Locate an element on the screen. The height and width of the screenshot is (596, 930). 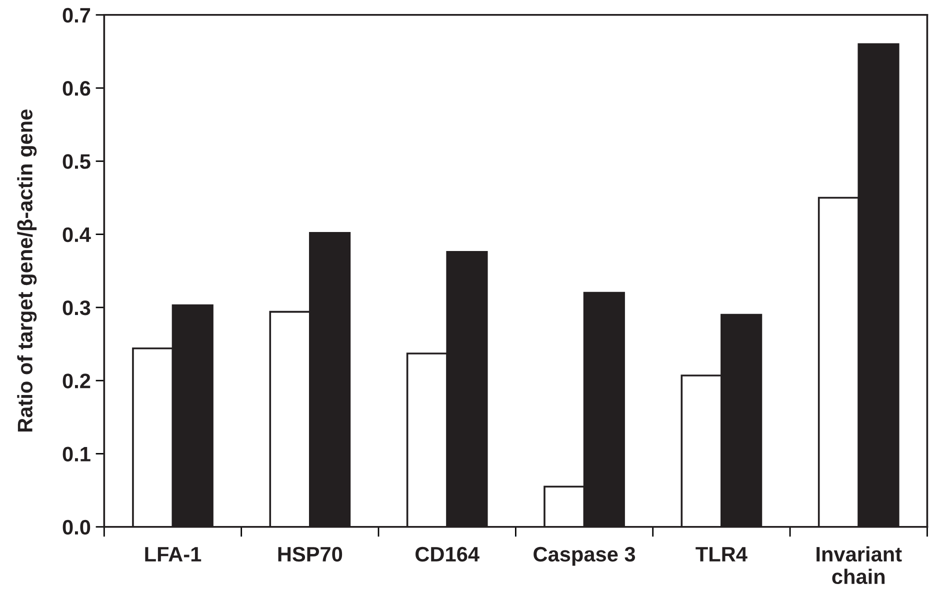
x-tick-label: HSP70 is located at coordinates (310, 554).